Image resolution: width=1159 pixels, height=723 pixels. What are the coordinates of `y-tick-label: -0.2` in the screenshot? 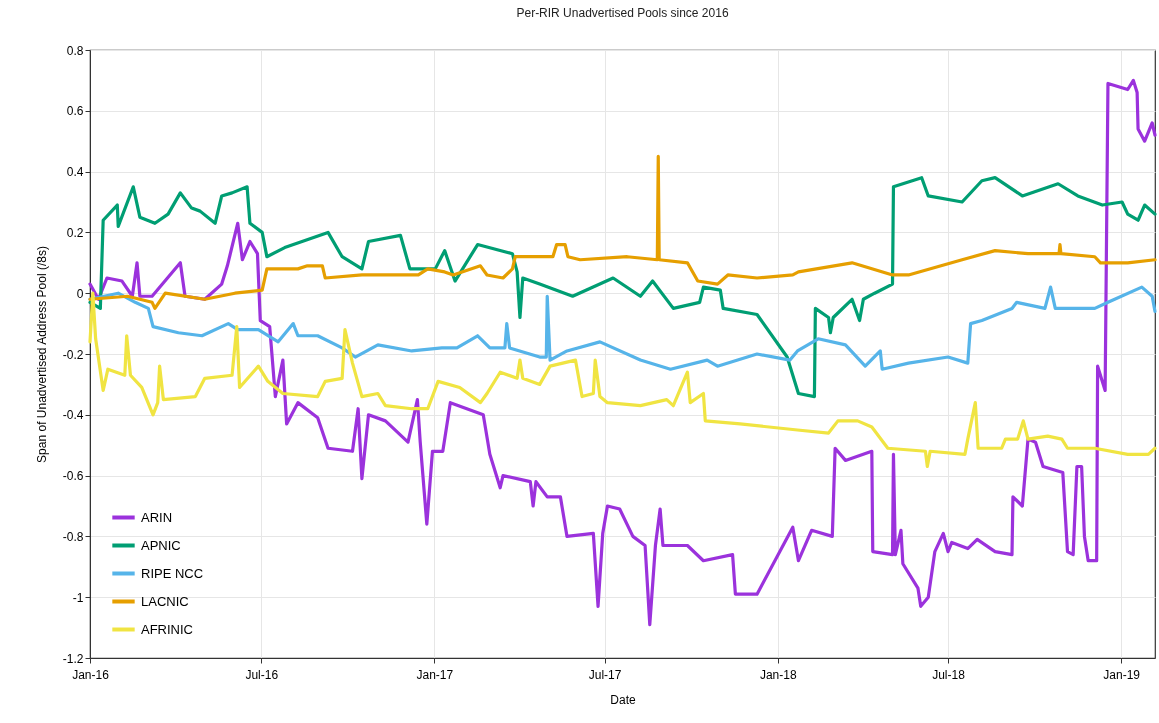 It's located at (73, 354).